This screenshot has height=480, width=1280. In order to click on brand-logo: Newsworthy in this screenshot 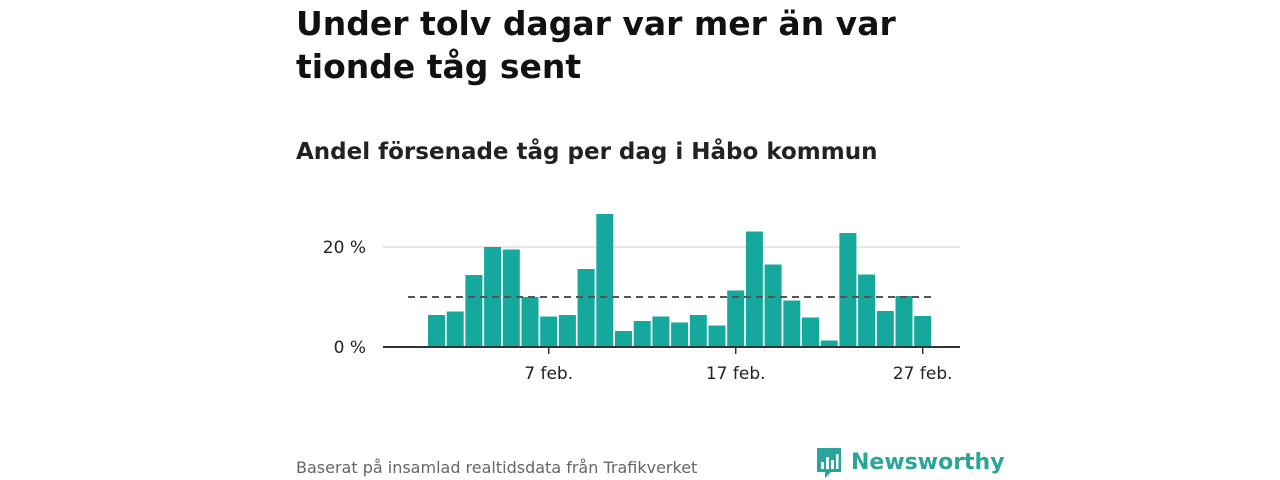, I will do `click(910, 463)`.